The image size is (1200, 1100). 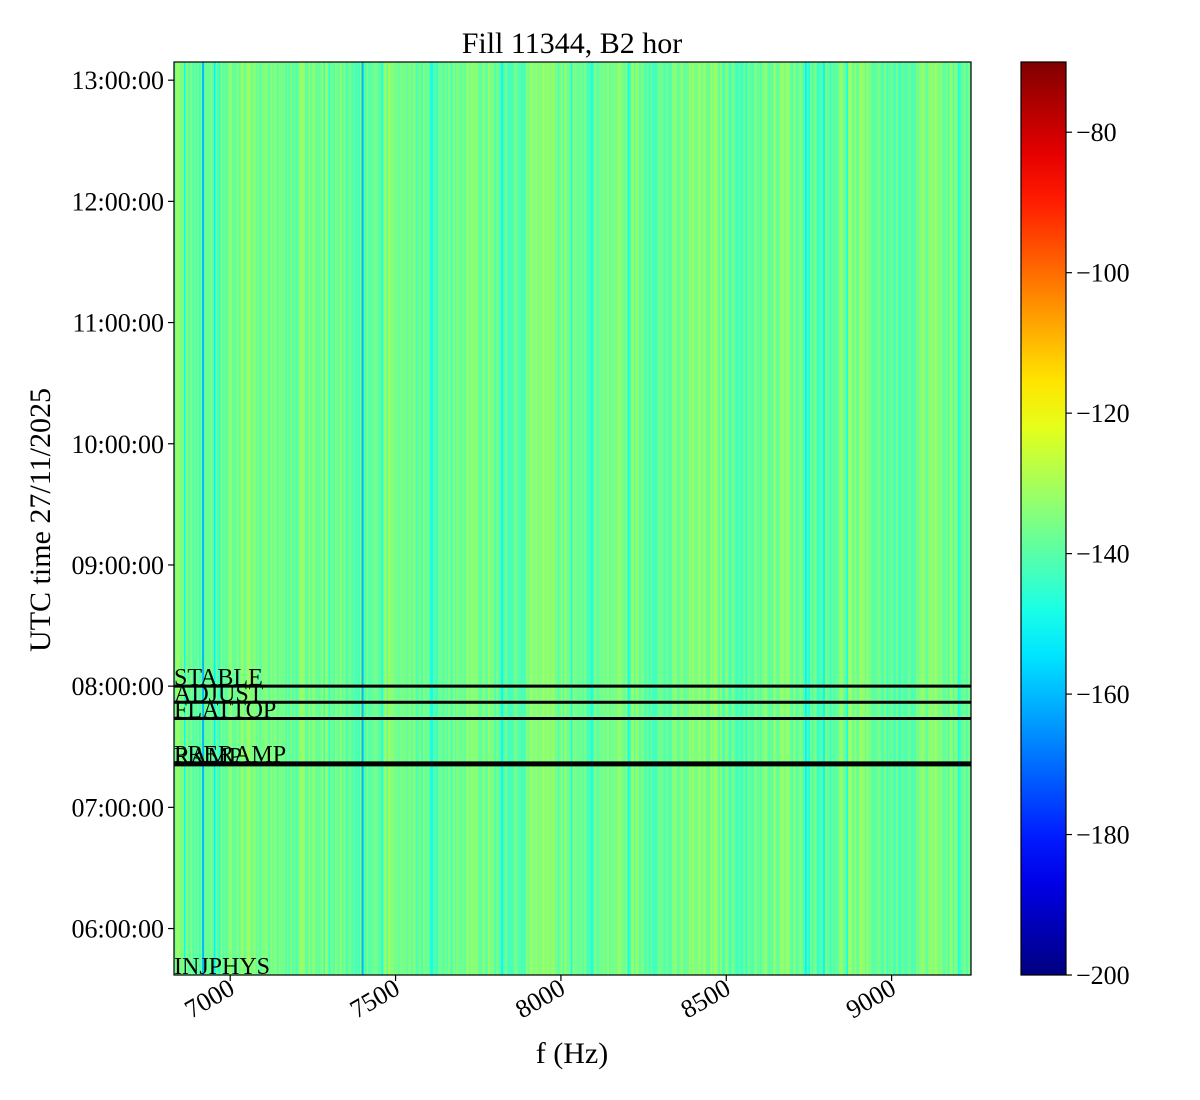 I want to click on y-tick-label: 12:00:00, so click(x=118, y=201).